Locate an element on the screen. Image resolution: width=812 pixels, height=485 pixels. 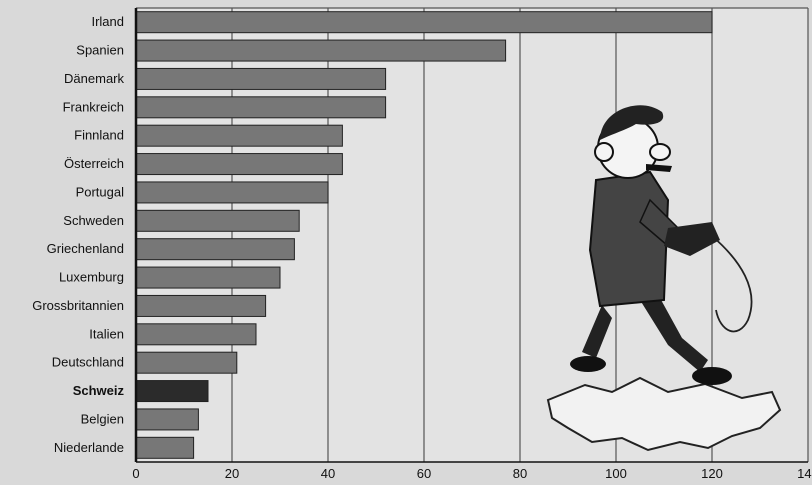
category-label: Spanien is located at coordinates (100, 50).